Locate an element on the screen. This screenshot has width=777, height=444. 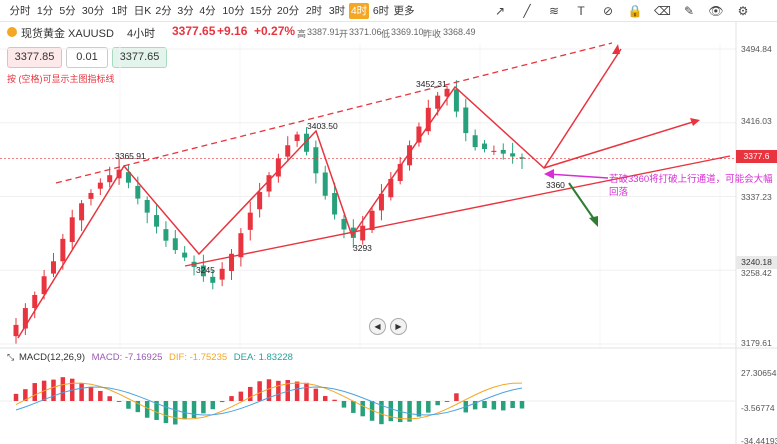
timeframe-tab: 10分 is located at coordinates (233, 11).